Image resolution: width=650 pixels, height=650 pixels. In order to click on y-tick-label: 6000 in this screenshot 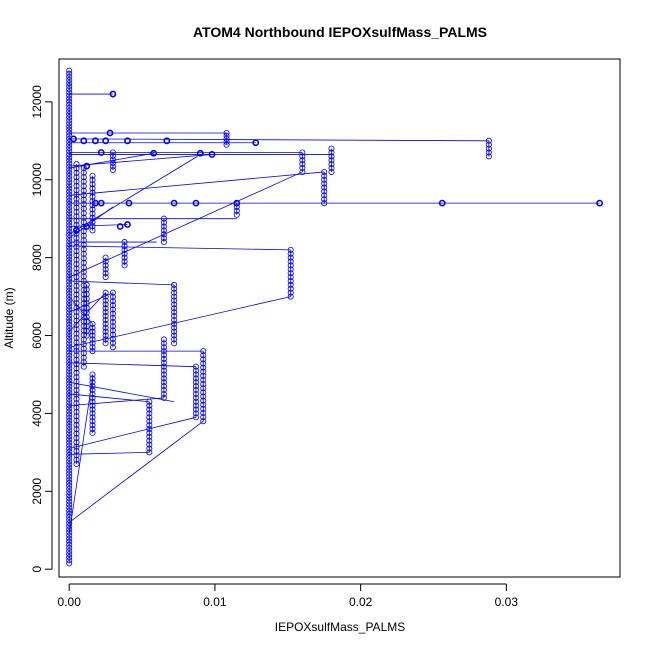, I will do `click(37, 335)`.